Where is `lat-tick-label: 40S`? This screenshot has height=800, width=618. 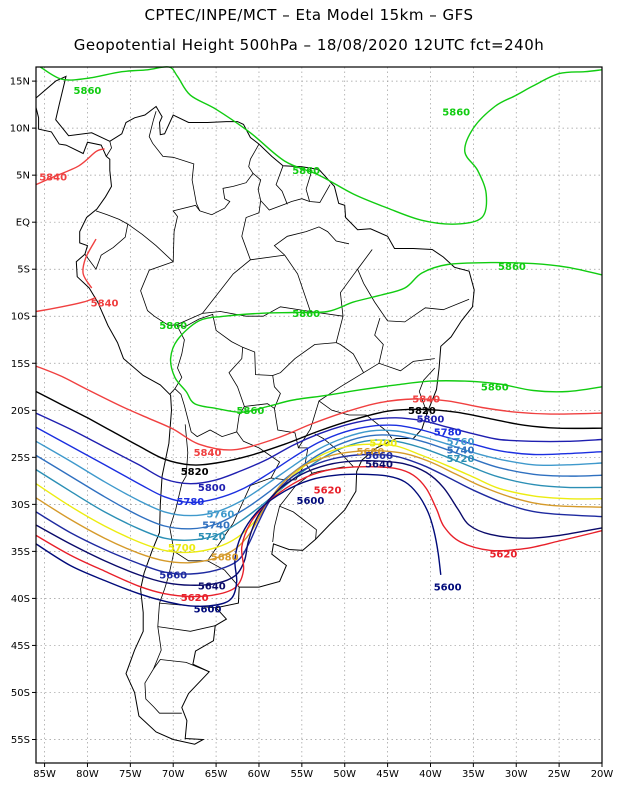 lat-tick-label: 40S is located at coordinates (20, 599).